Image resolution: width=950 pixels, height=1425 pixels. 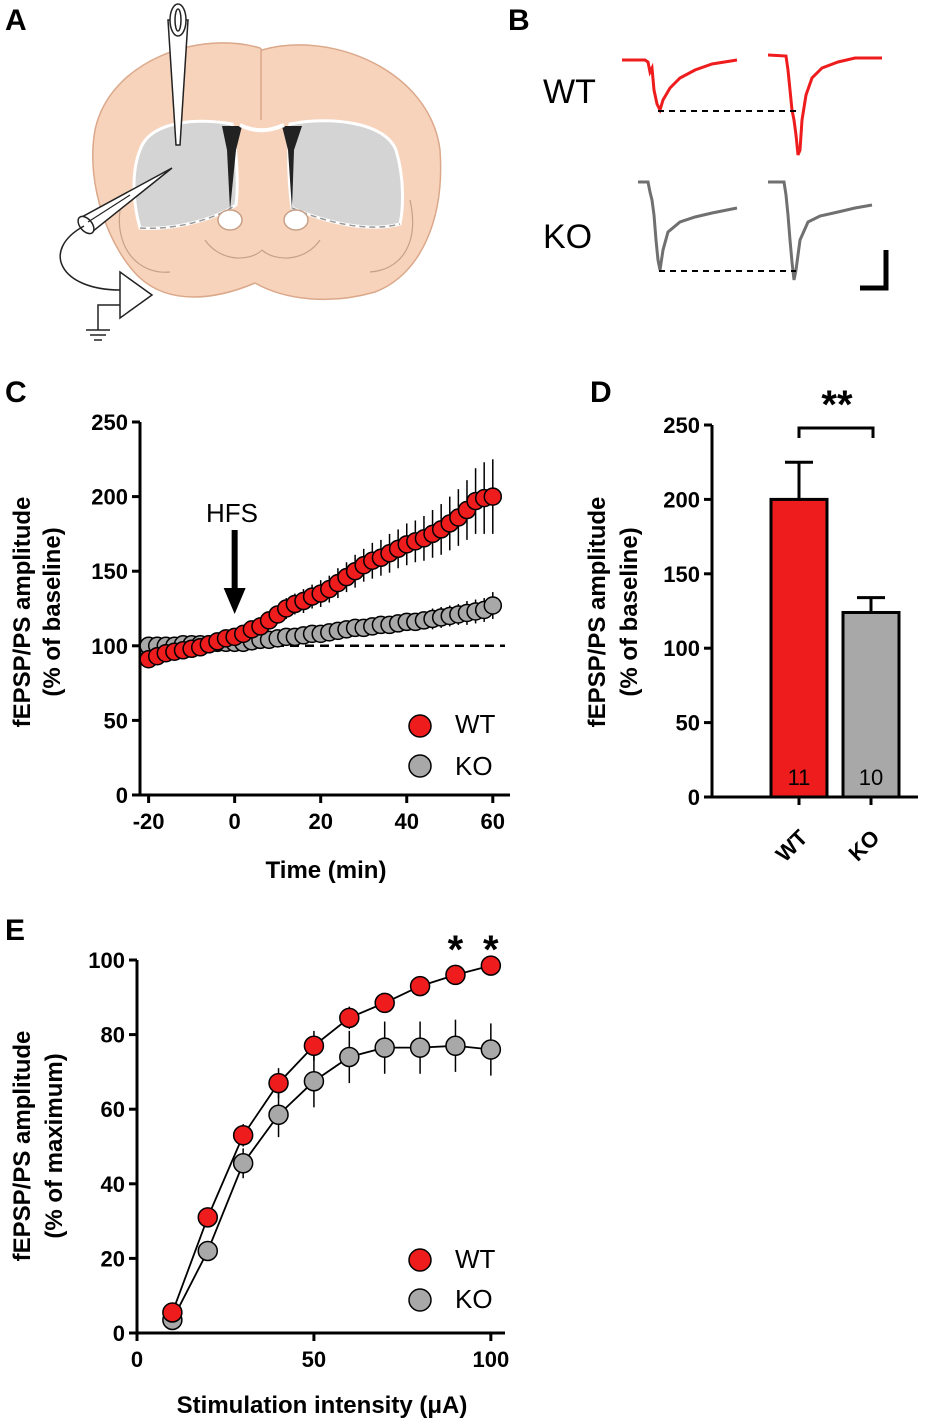 I want to click on chart-d-y-tick-label: 50, so click(x=688, y=723).